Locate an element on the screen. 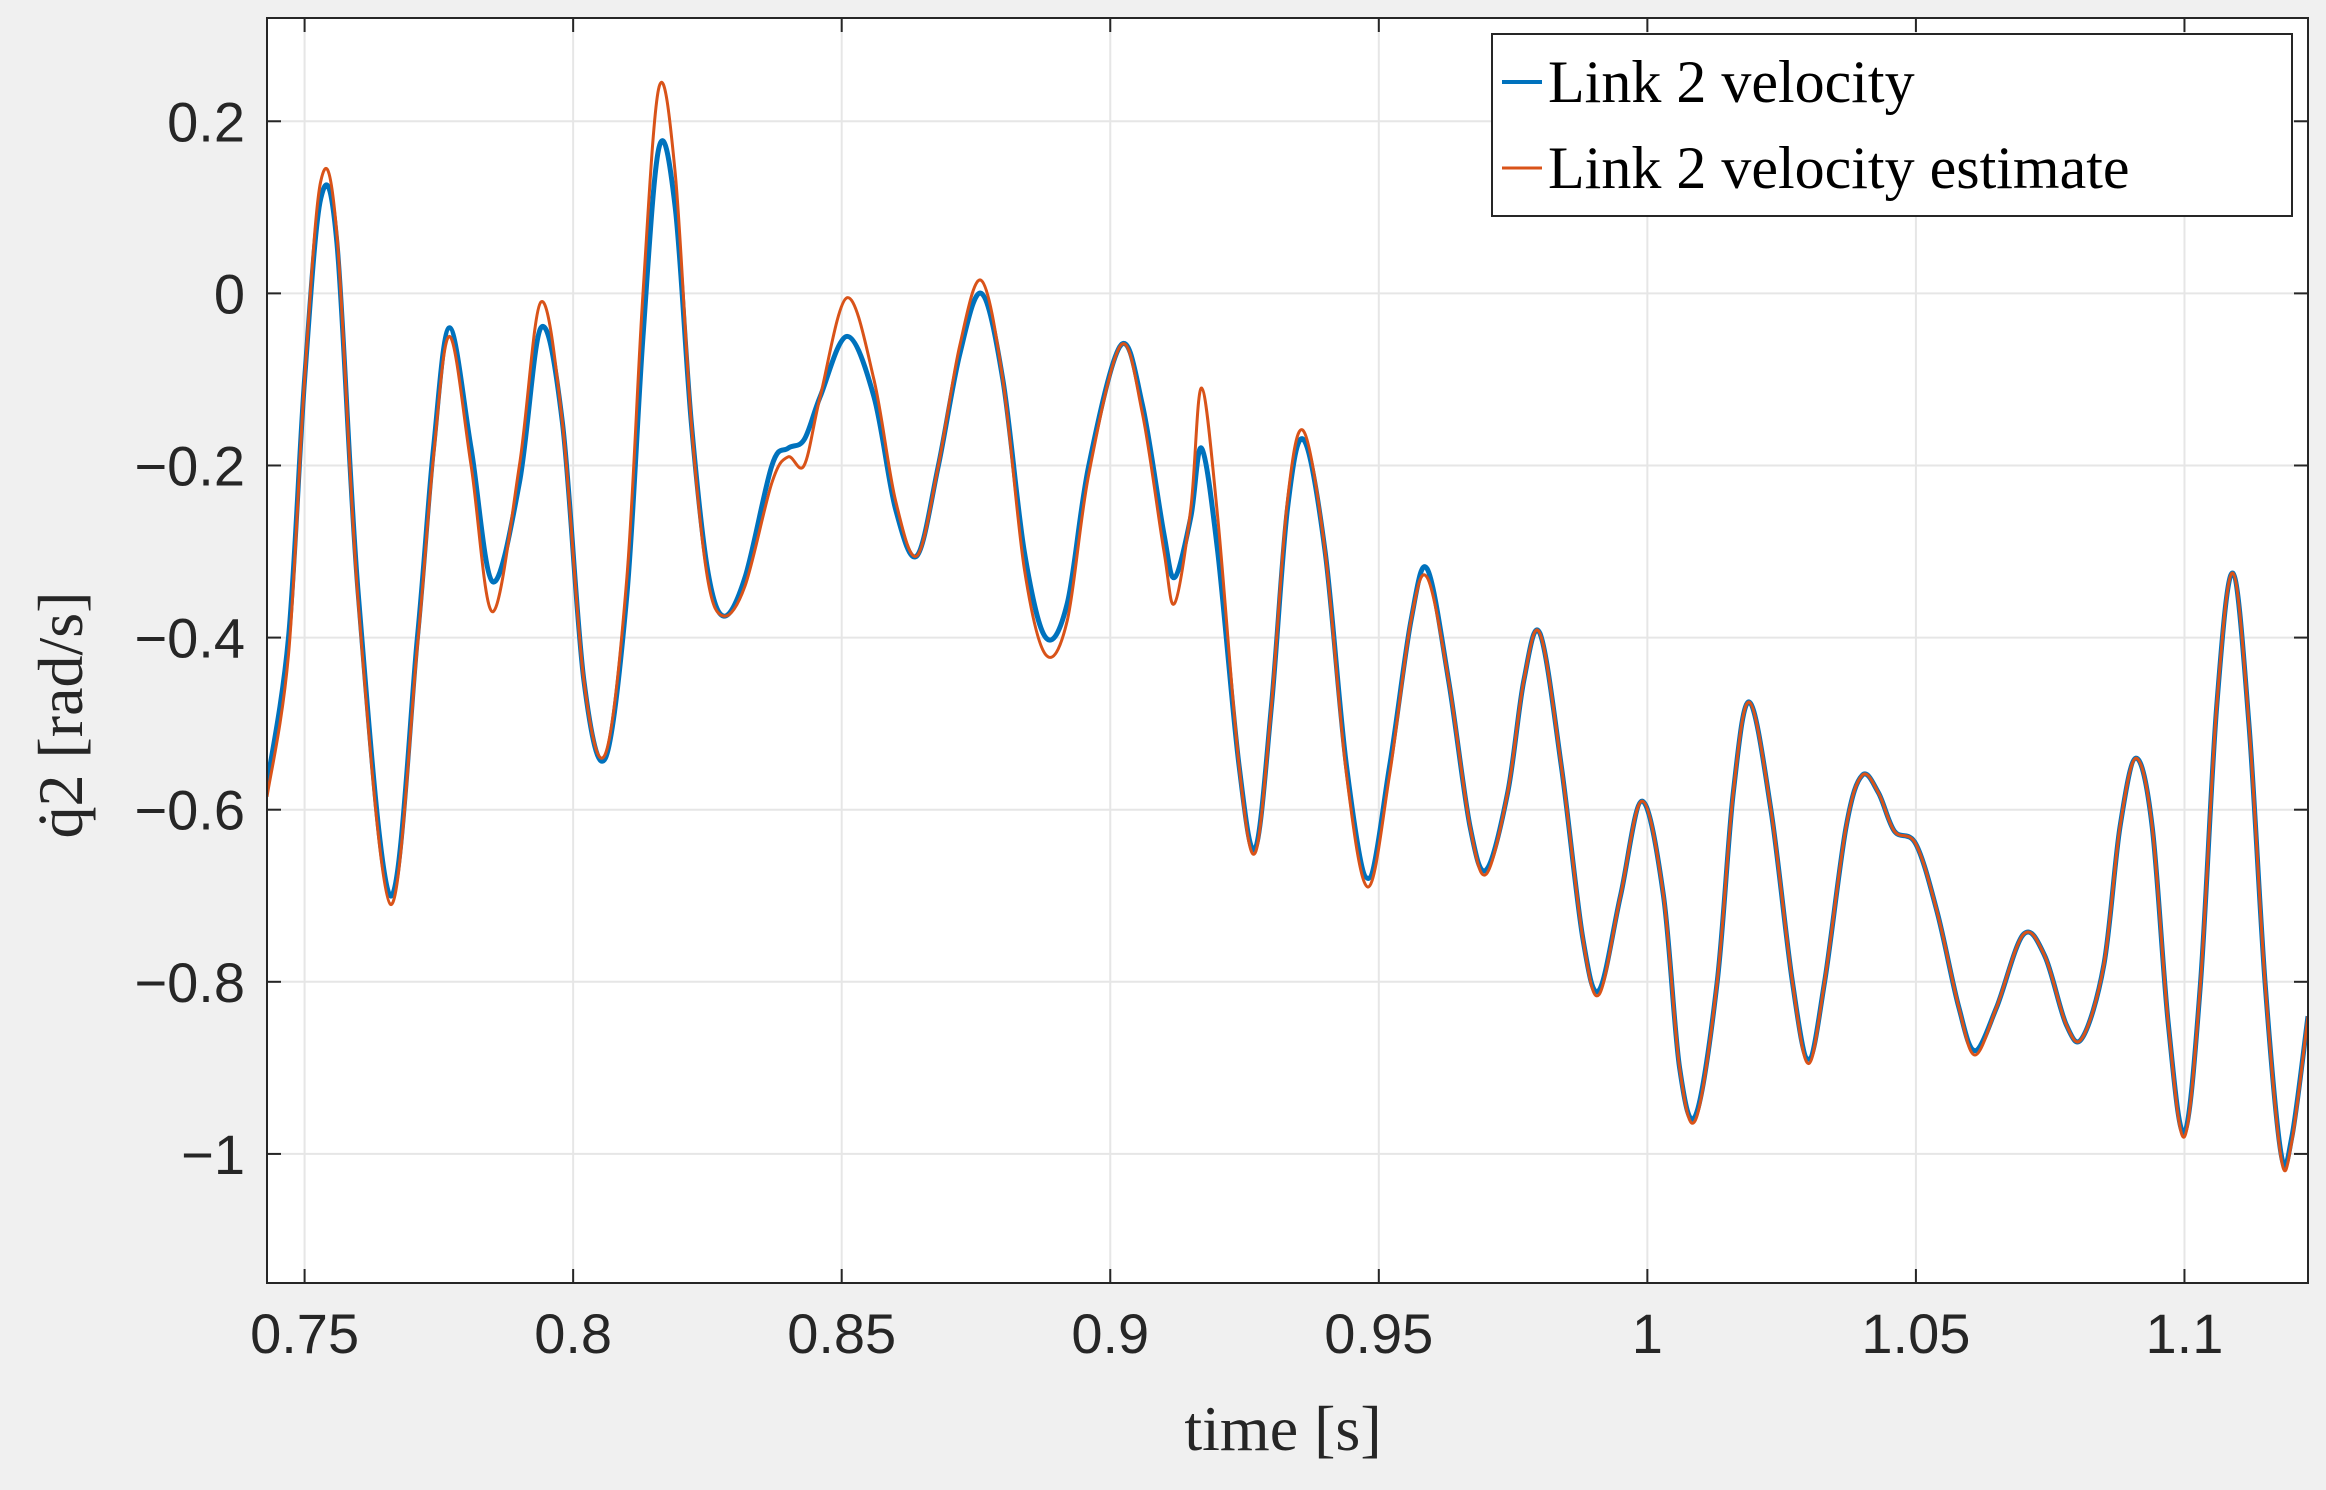 The image size is (2326, 1490). x-tick-label: 1.1 is located at coordinates (2185, 1333).